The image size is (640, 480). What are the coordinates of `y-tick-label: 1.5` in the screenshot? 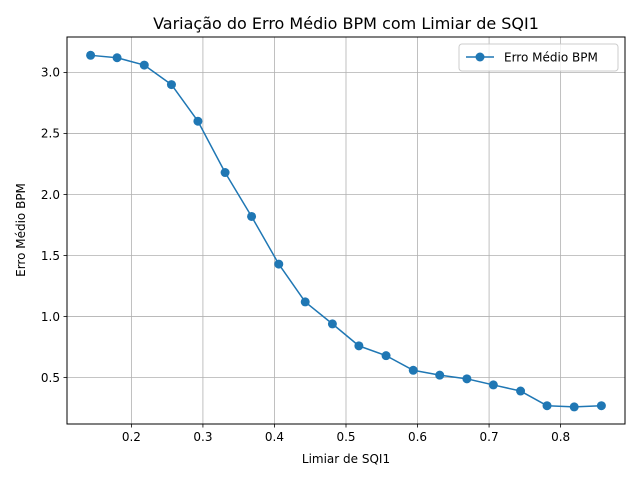 It's located at (50, 256).